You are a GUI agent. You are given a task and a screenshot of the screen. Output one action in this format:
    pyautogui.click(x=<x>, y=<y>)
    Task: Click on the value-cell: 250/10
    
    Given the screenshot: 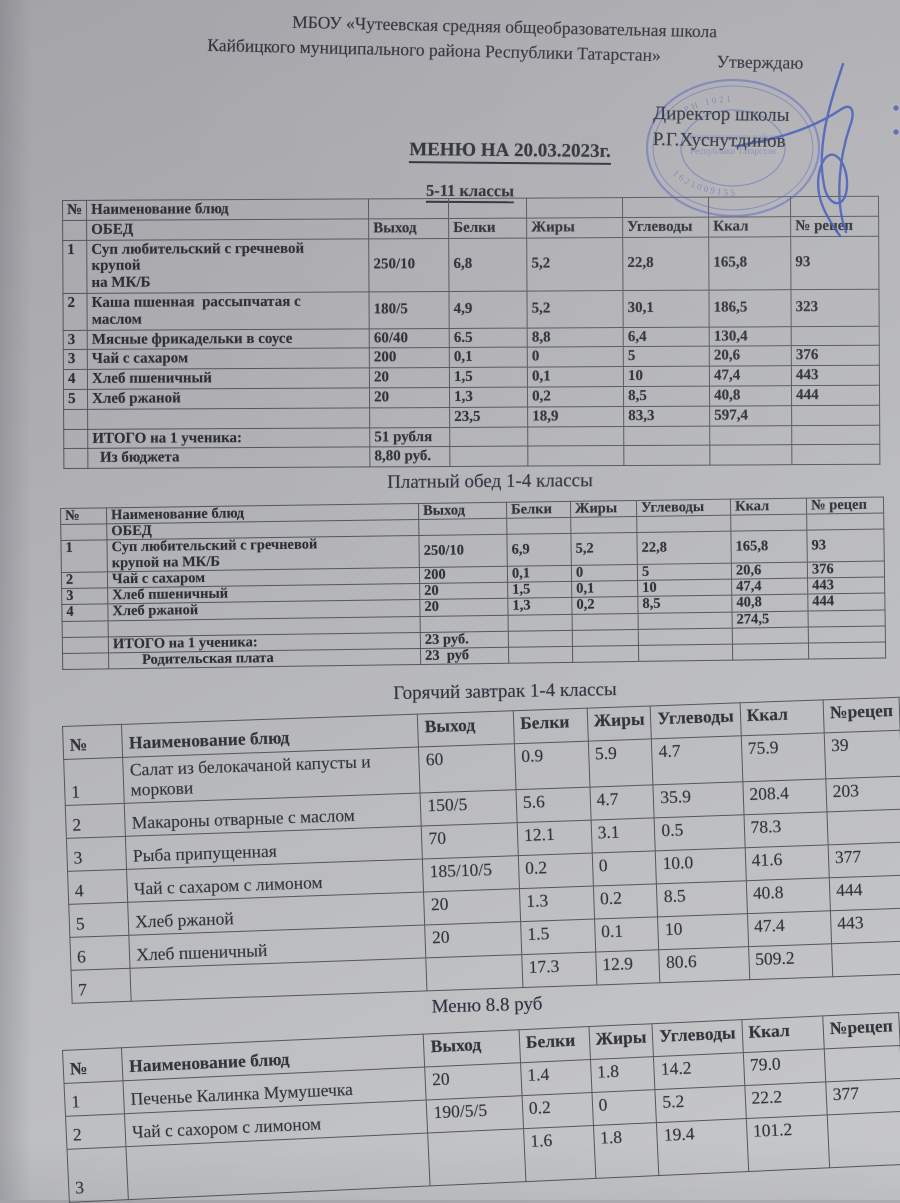 What is the action you would take?
    pyautogui.click(x=463, y=551)
    